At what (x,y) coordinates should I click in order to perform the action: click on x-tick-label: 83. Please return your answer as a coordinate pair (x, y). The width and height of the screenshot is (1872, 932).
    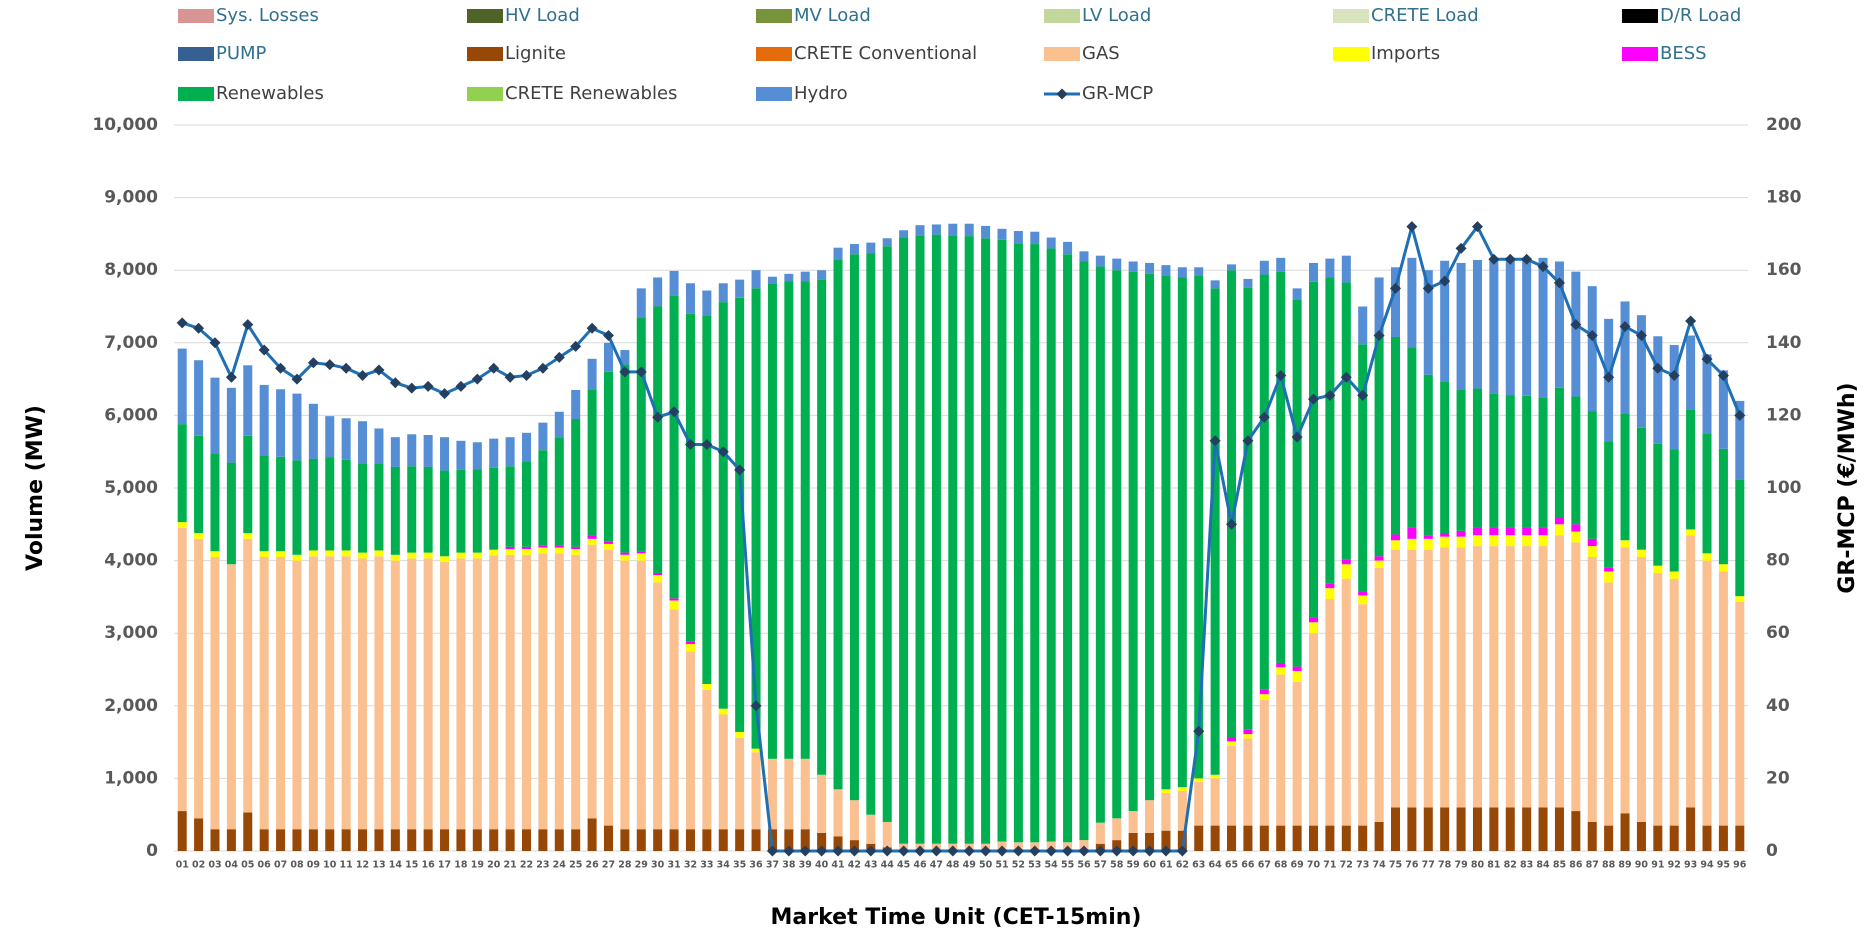
    Looking at the image, I should click on (1526, 865).